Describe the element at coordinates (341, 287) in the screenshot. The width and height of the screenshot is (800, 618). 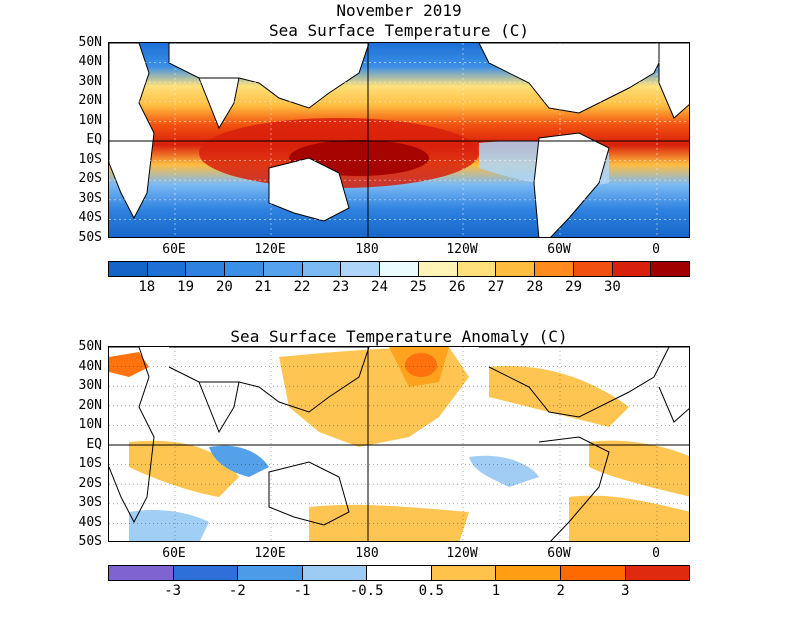
I see `sst-colorbar-label: 23` at that location.